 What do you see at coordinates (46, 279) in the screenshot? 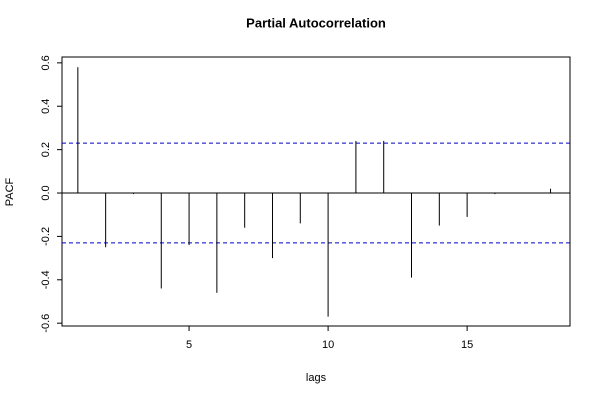
I see `y-tick-label: -0.4` at bounding box center [46, 279].